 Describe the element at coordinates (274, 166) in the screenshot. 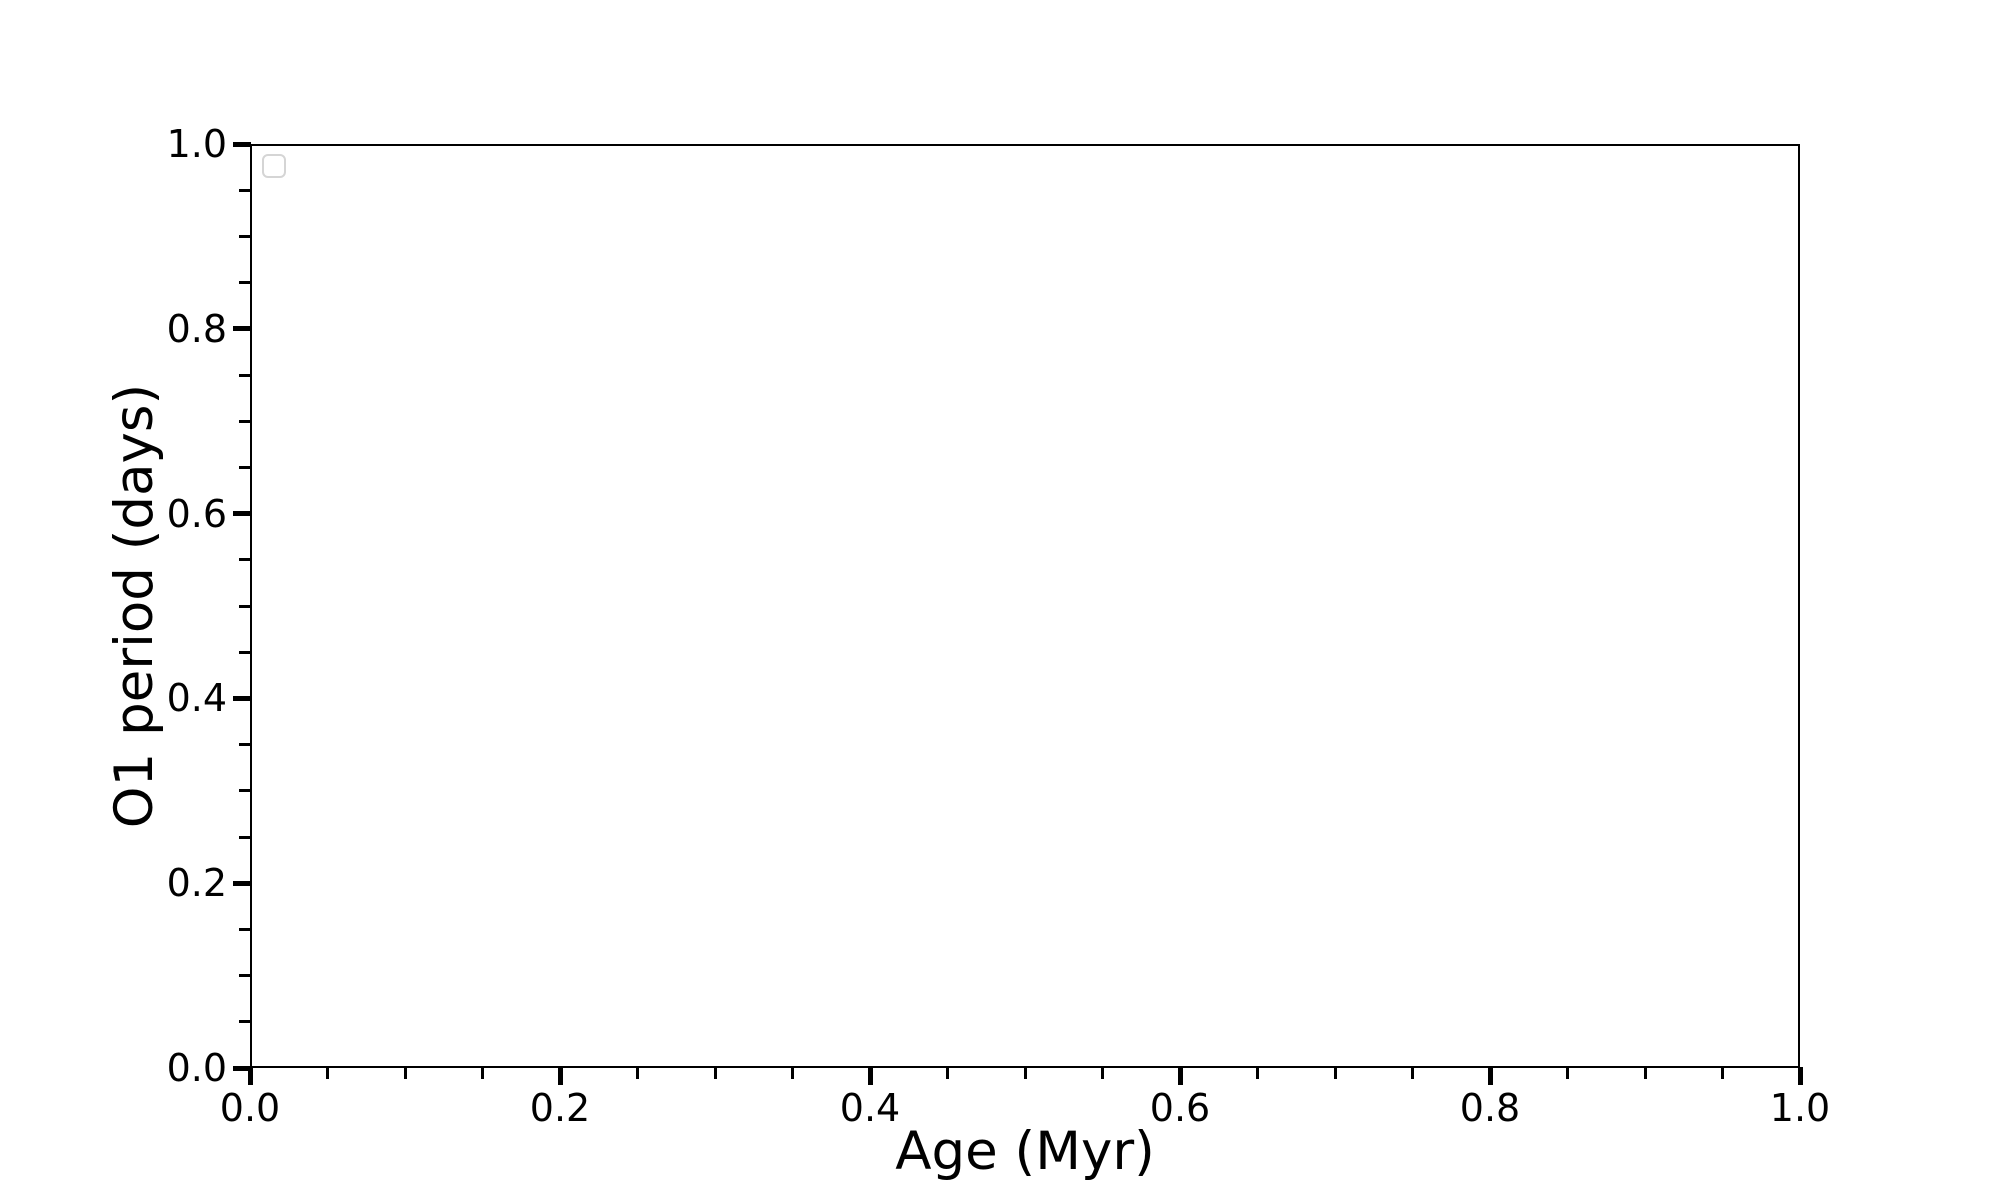

I see `legend` at that location.